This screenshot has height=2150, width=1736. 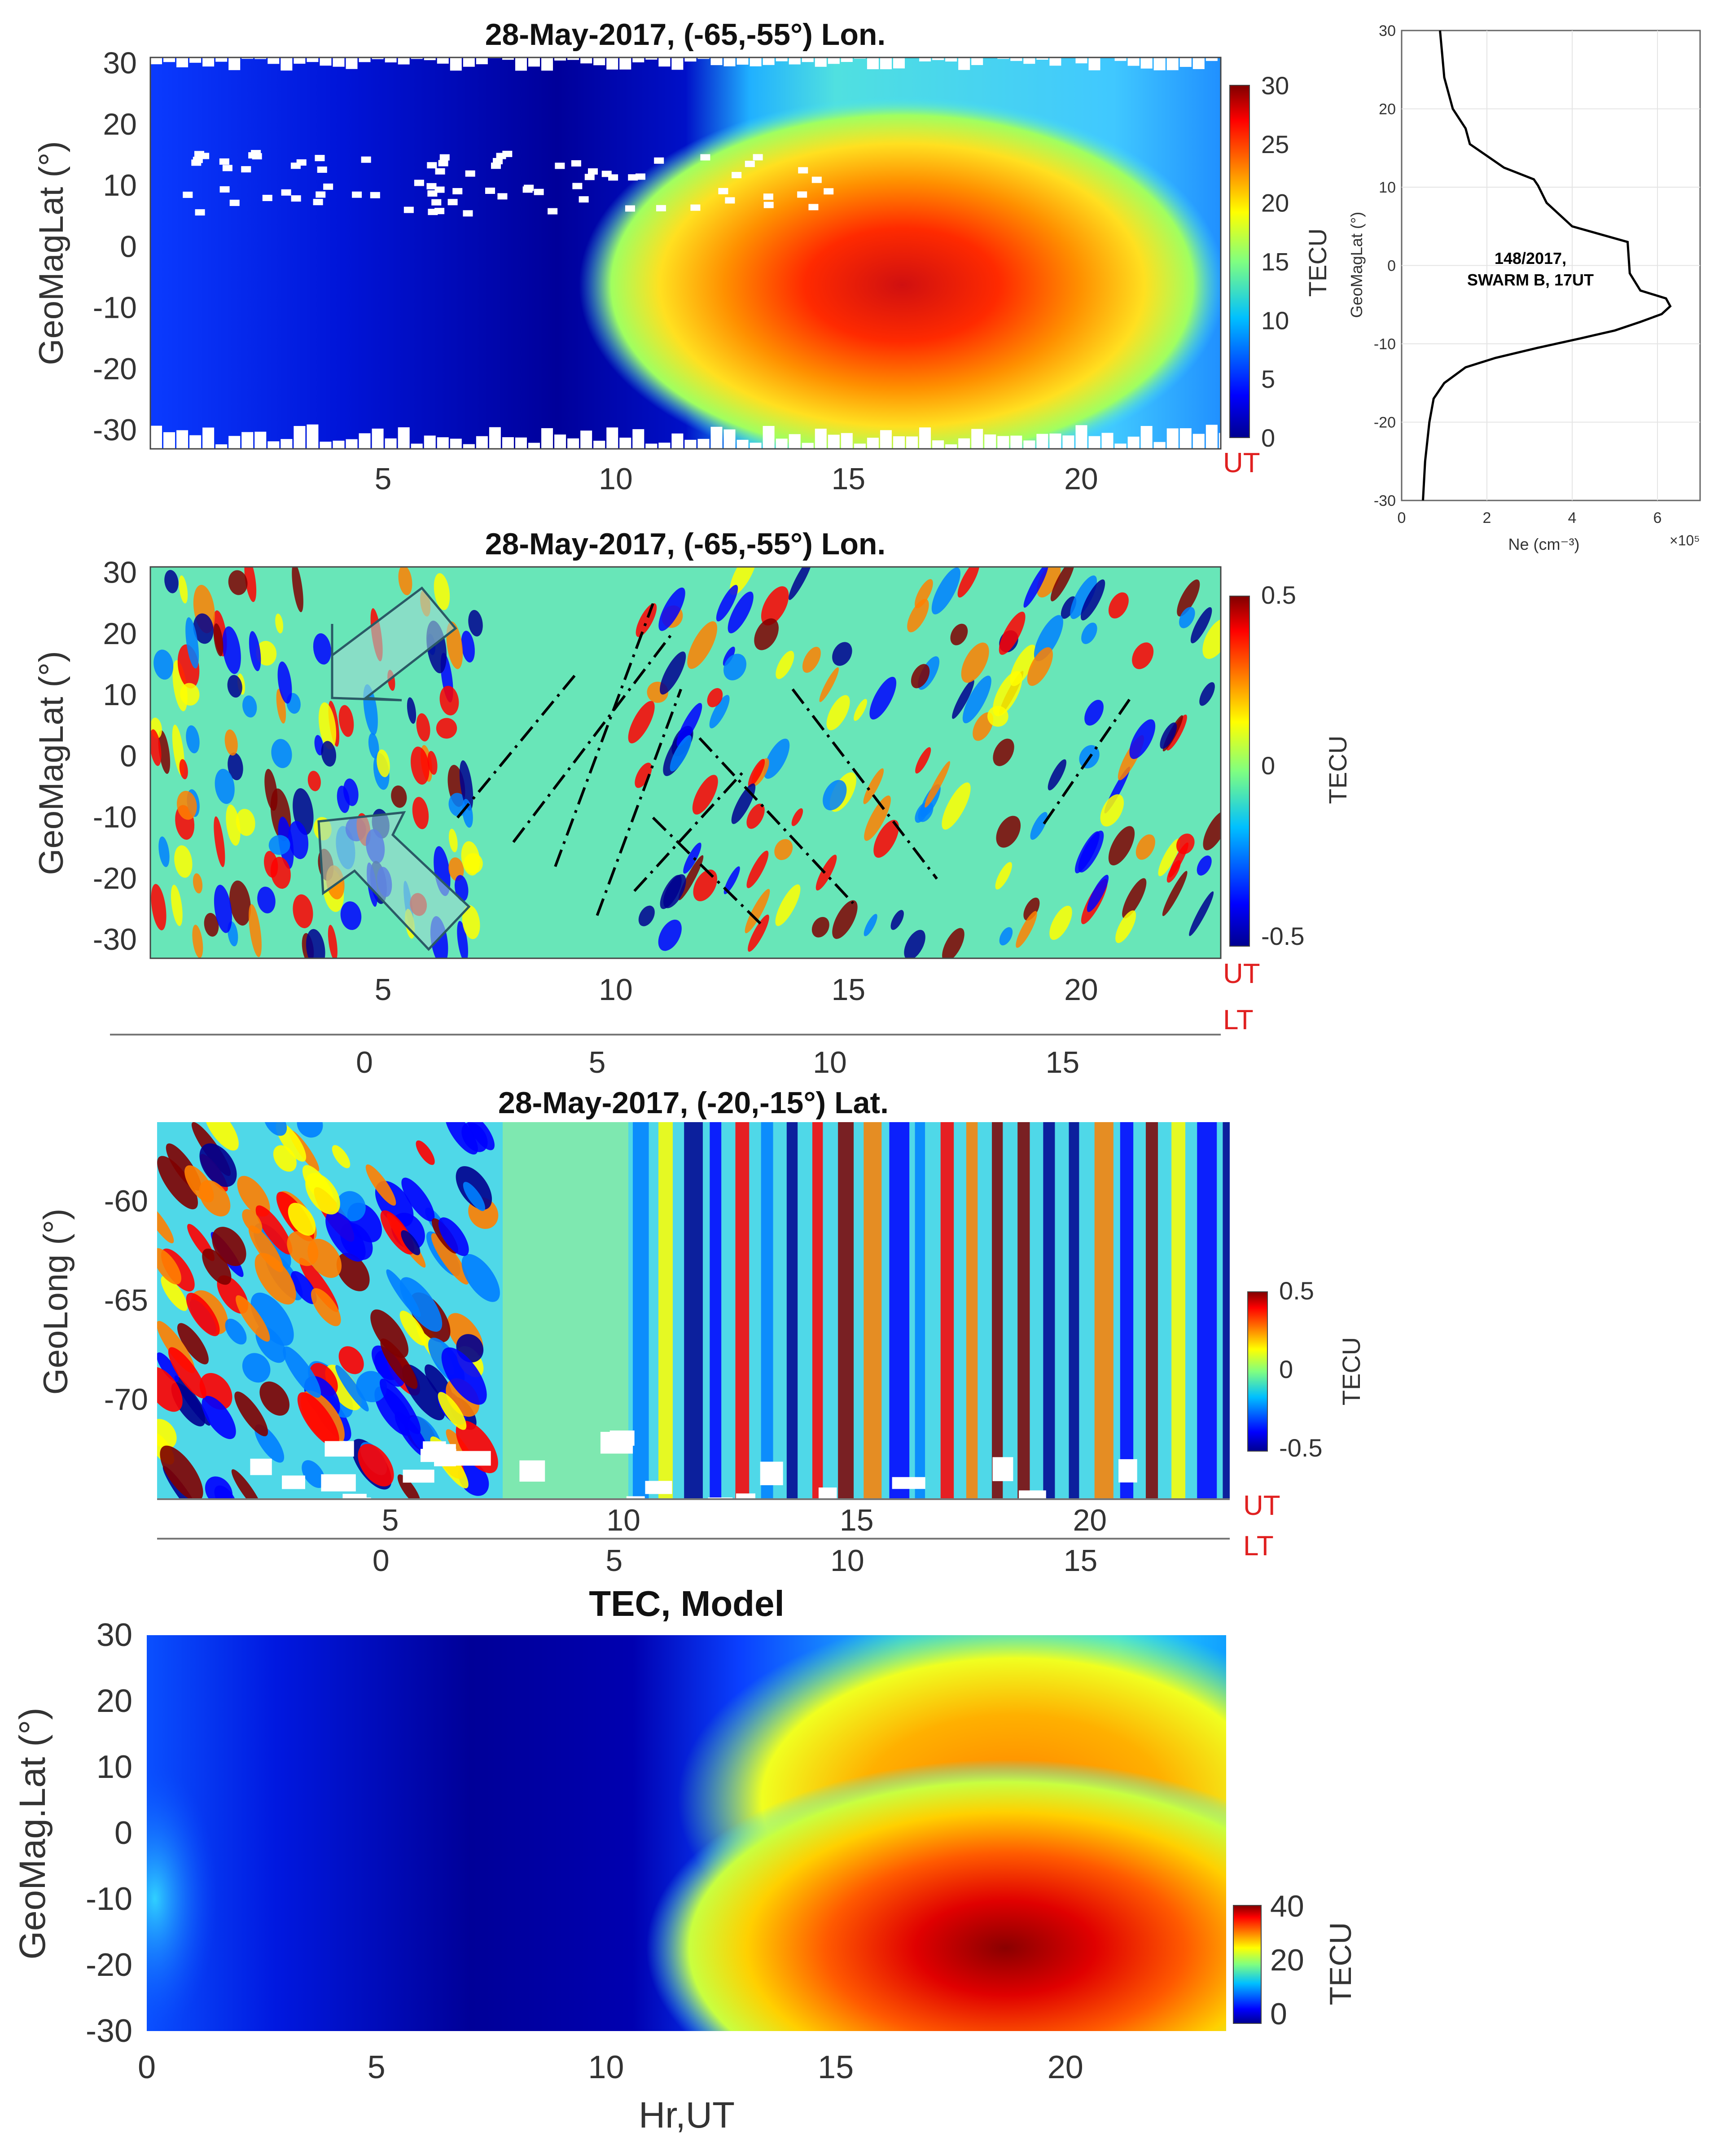 What do you see at coordinates (115, 817) in the screenshot?
I see `p2-ytick-4: -10` at bounding box center [115, 817].